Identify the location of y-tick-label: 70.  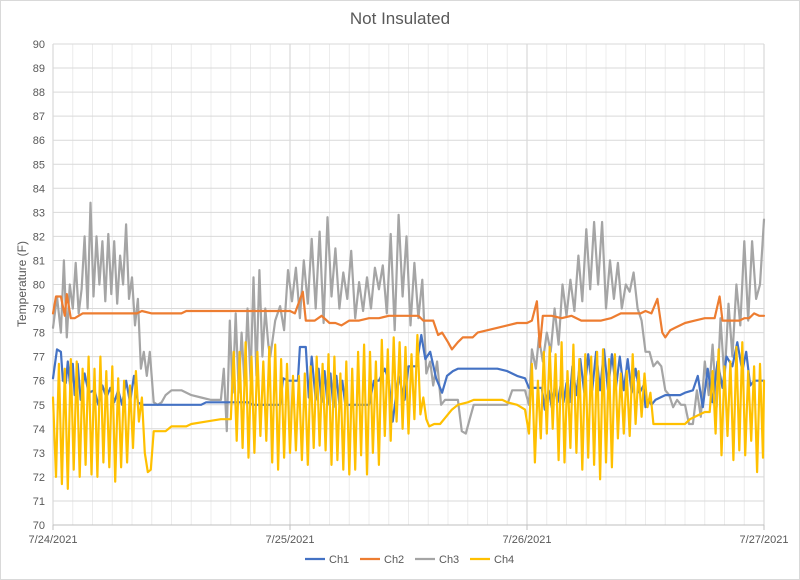
(39, 526).